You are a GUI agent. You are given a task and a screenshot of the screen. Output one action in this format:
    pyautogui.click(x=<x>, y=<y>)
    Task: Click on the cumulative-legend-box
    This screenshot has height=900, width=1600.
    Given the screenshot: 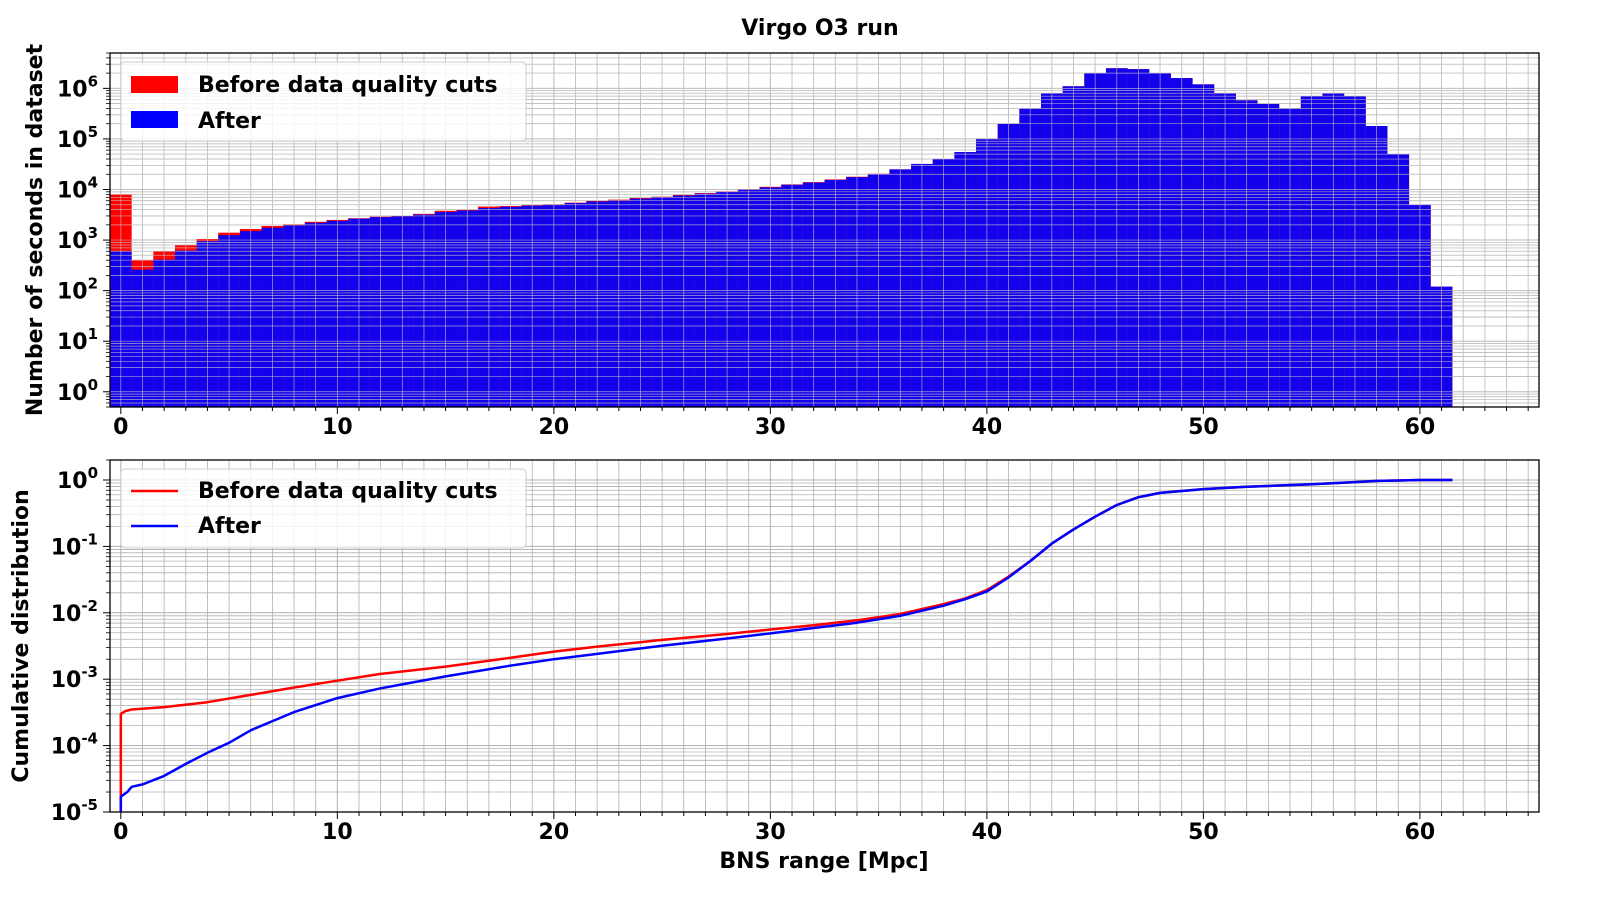 What is the action you would take?
    pyautogui.click(x=323, y=508)
    